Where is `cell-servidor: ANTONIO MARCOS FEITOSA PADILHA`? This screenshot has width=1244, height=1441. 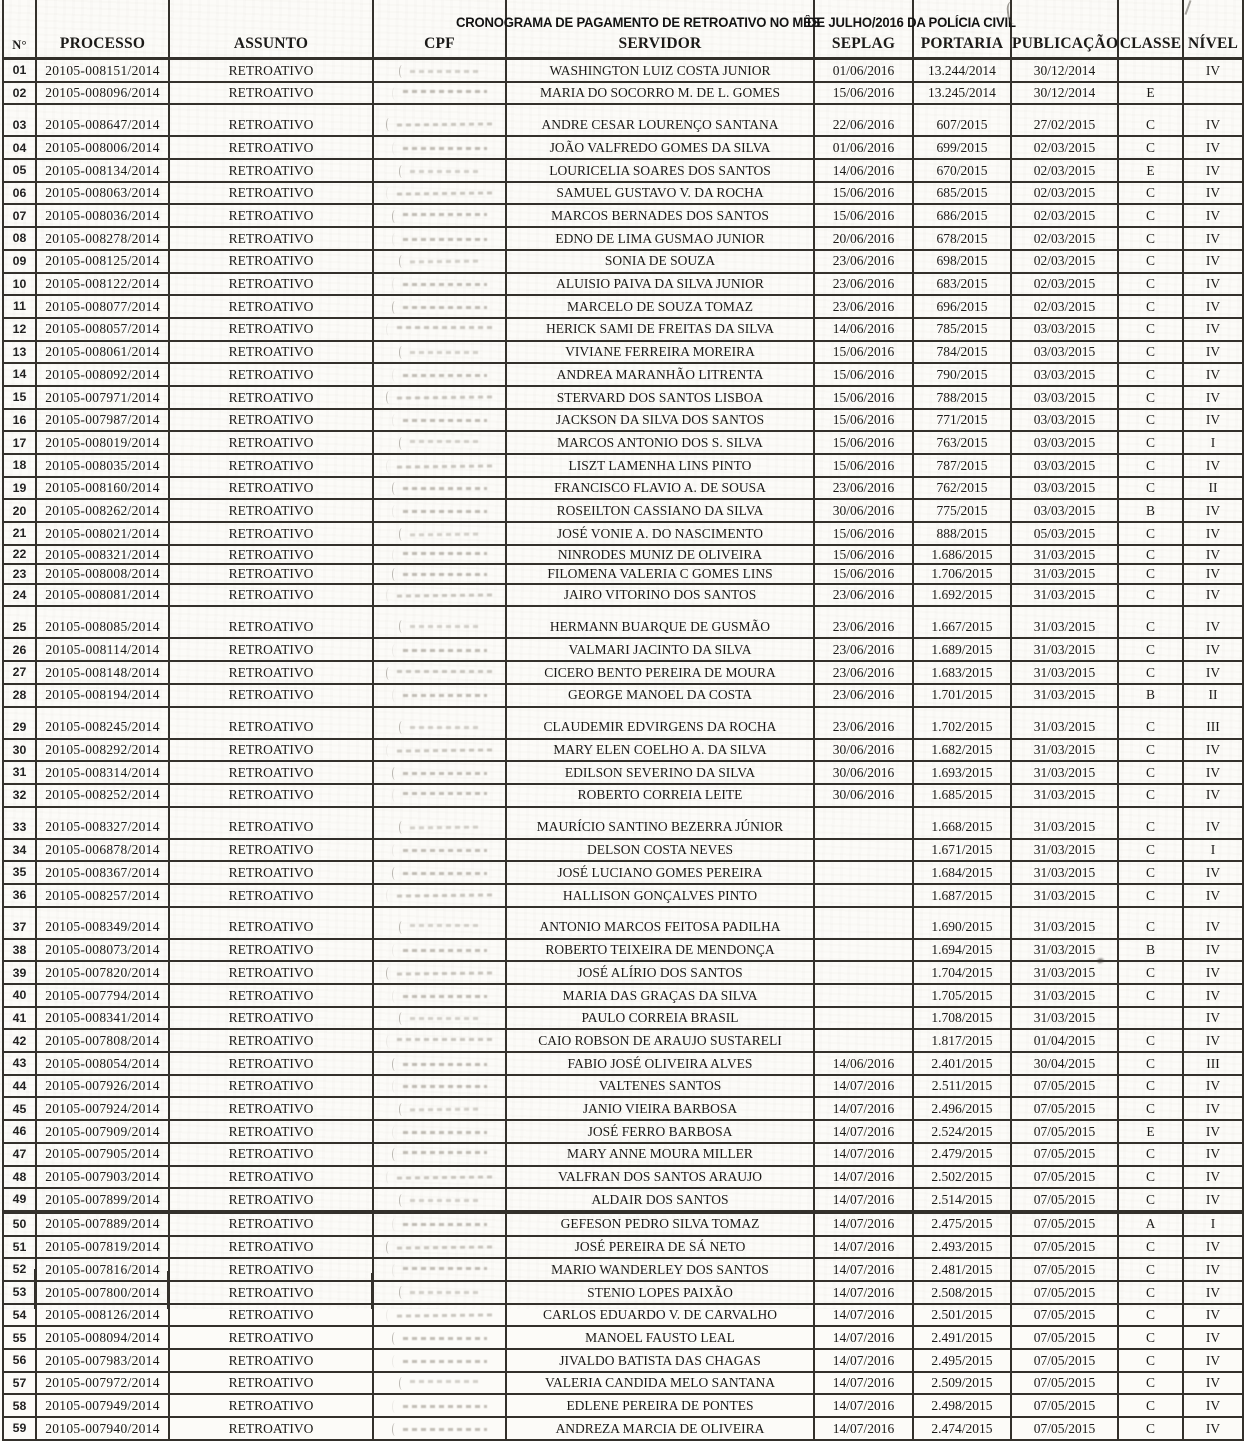
cell-servidor: ANTONIO MARCOS FEITOSA PADILHA is located at coordinates (660, 922).